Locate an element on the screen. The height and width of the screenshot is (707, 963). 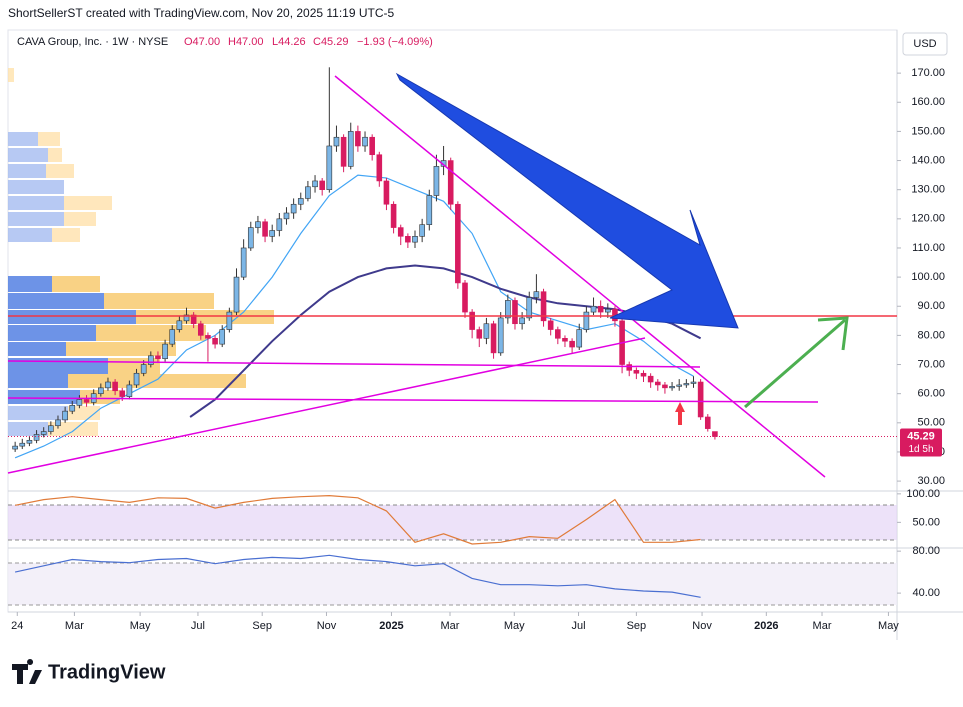
x-tick-label: 24 is located at coordinates (17, 626).